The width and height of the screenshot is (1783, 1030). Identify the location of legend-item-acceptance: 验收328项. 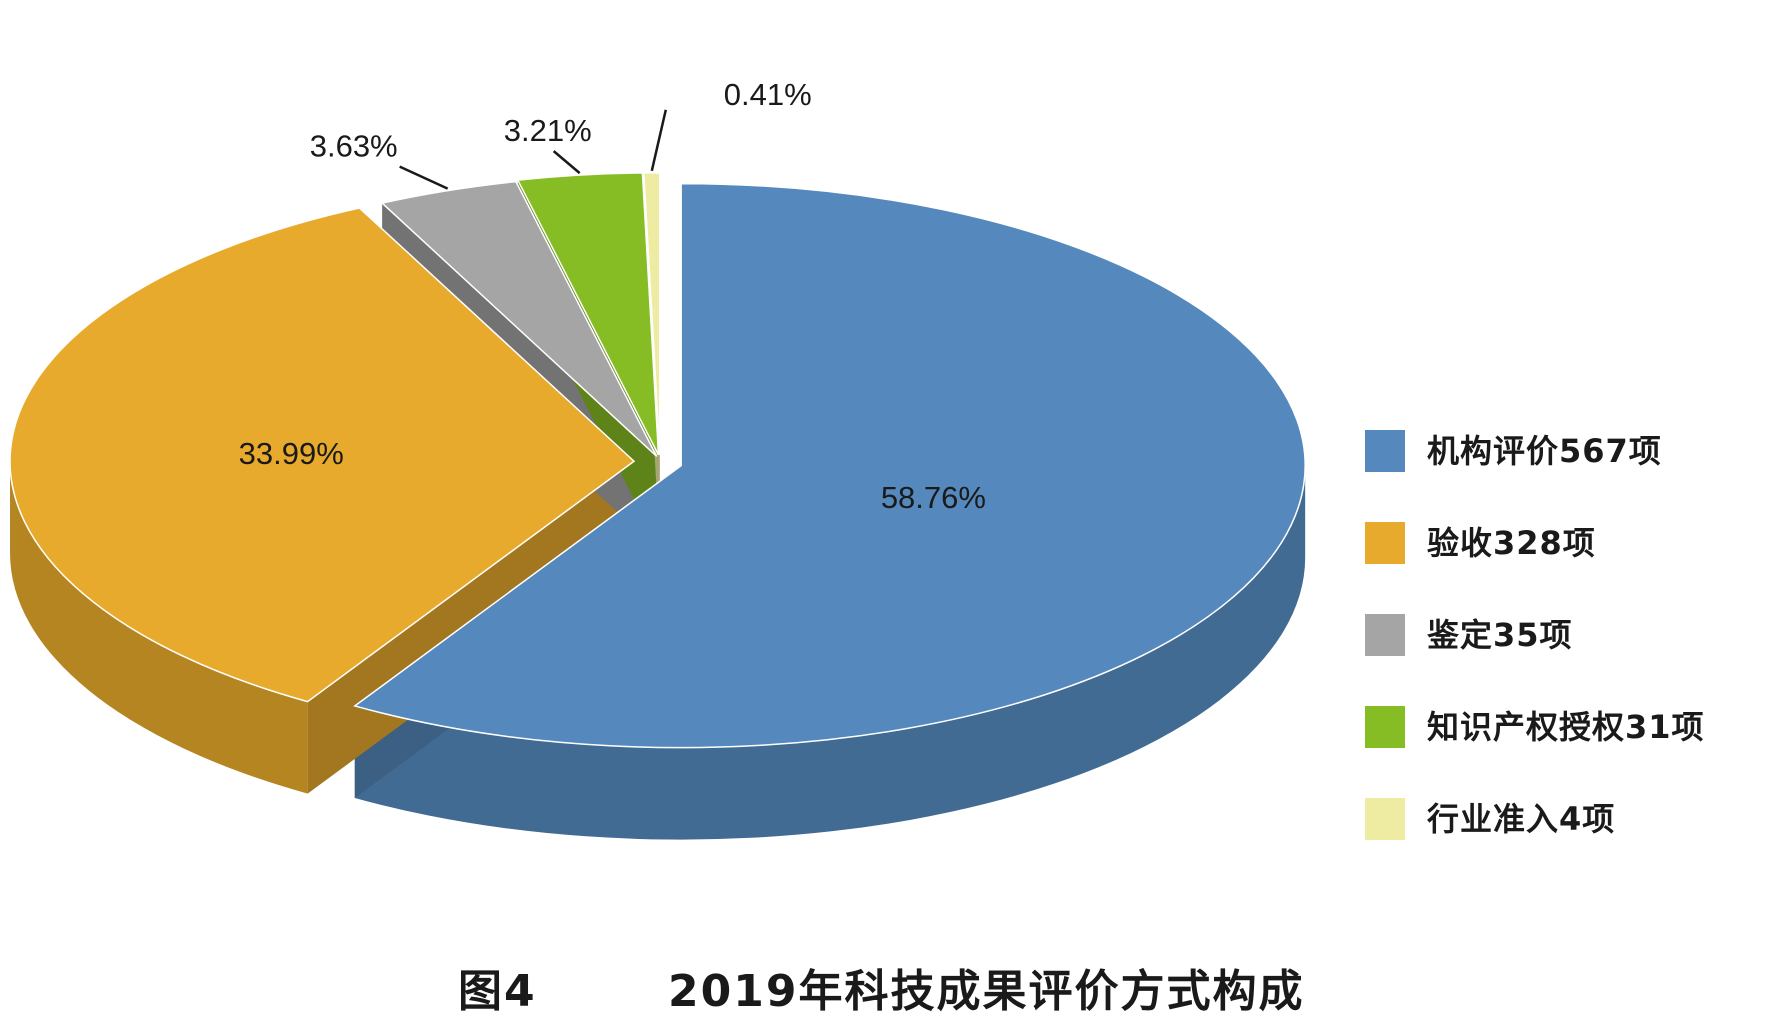
(1565, 566).